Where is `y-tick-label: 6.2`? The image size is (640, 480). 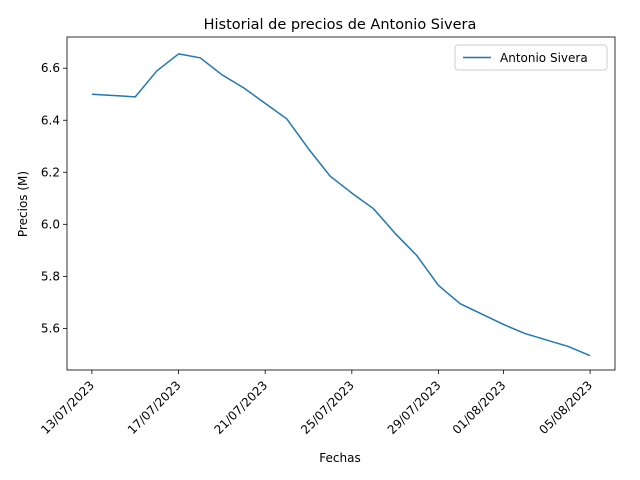
y-tick-label: 6.2 is located at coordinates (50, 172).